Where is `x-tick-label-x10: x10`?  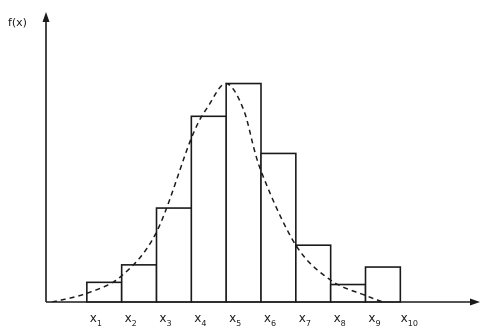 x-tick-label-x10: x10 is located at coordinates (409, 319).